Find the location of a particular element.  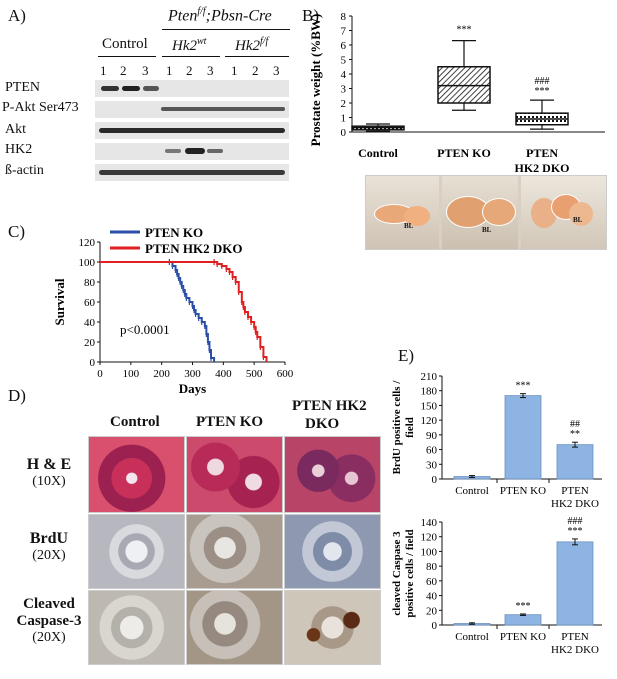

y-tick-label: 20 is located at coordinates (432, 611).